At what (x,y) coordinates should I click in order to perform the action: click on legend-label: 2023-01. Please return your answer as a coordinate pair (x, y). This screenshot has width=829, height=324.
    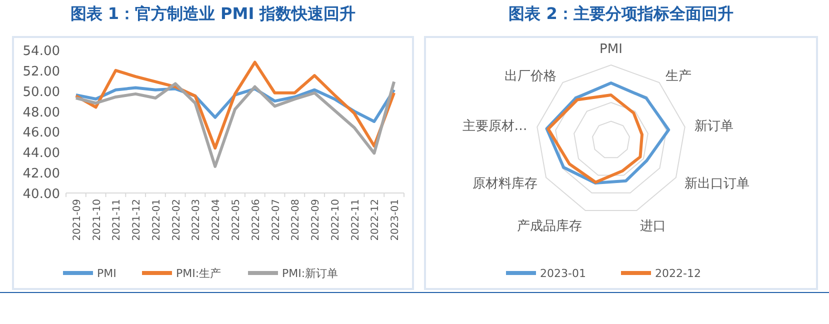
    Looking at the image, I should click on (563, 273).